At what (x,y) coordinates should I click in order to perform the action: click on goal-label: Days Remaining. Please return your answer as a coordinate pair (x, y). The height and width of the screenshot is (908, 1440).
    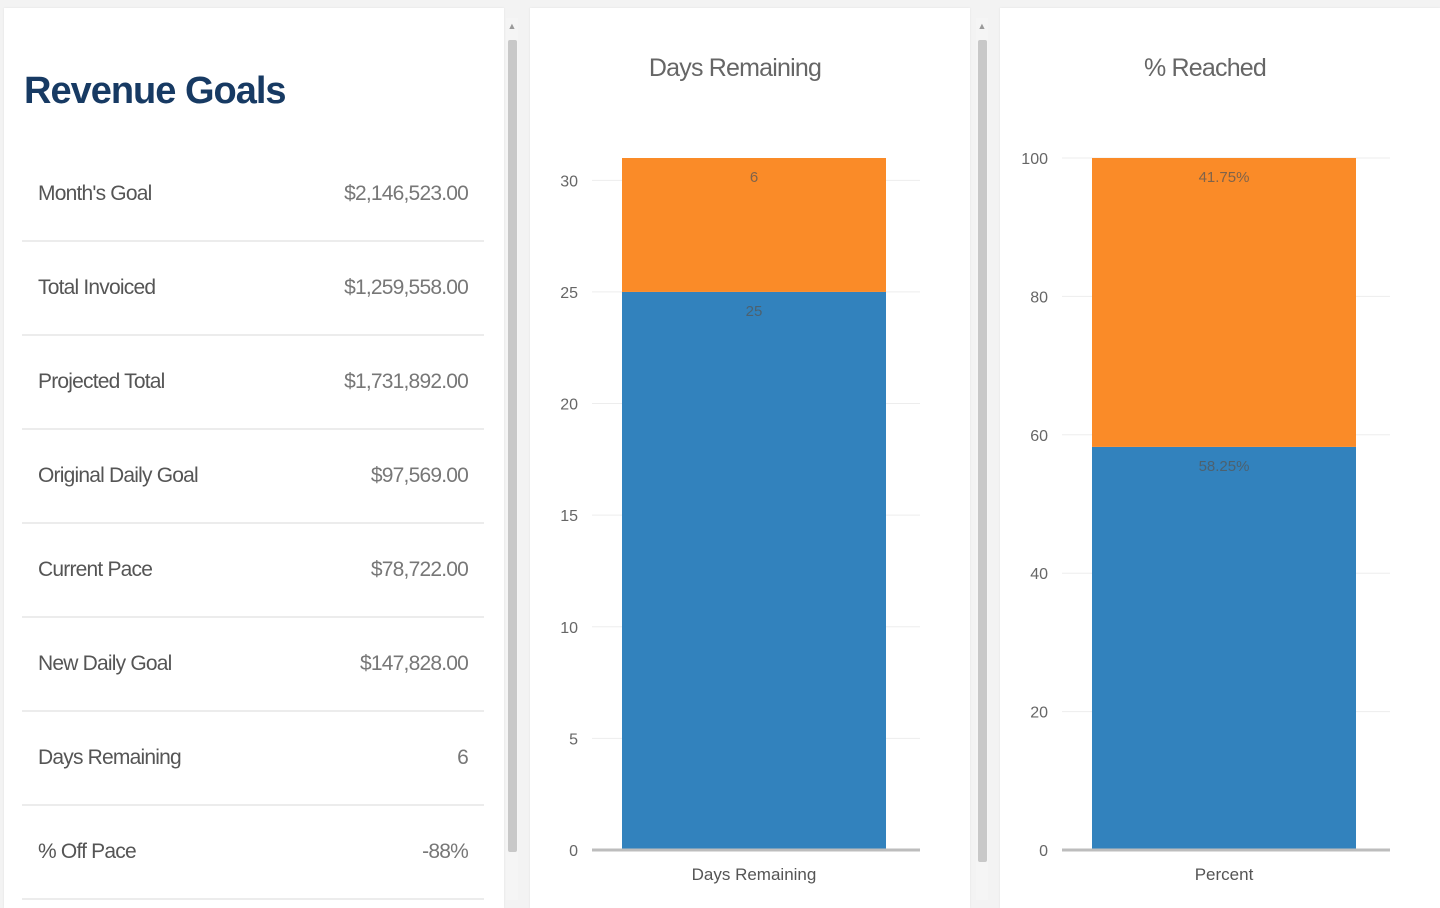
    Looking at the image, I should click on (110, 757).